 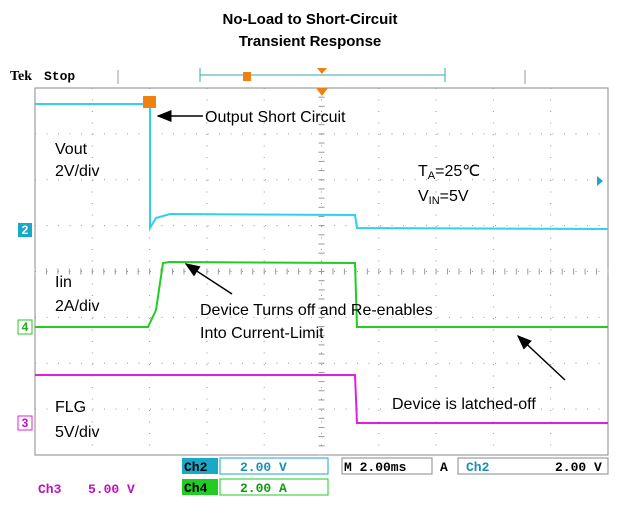 I want to click on ch-marker: 3, so click(x=25, y=423).